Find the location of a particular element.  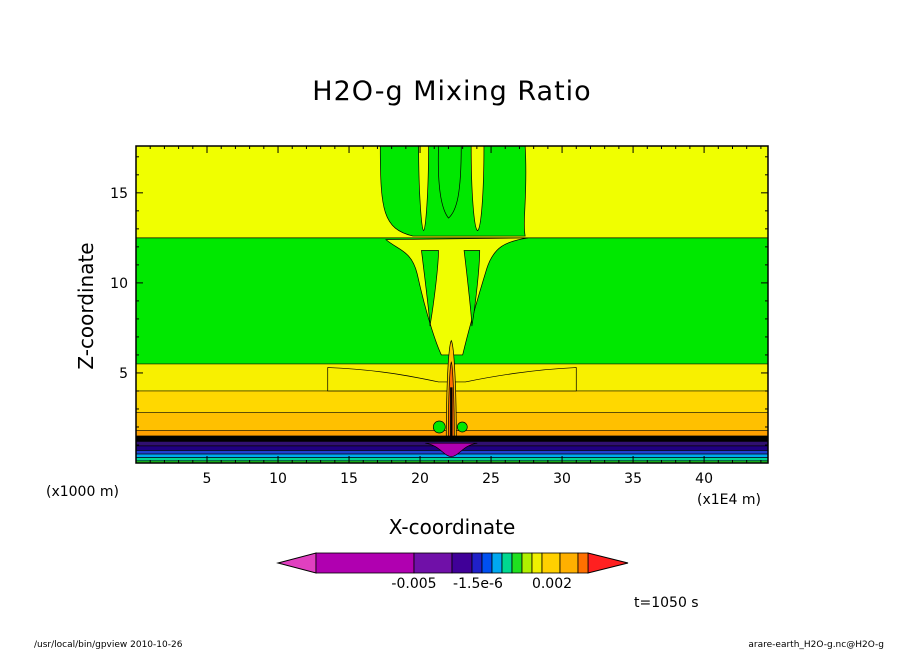

y-tick-label: 15 is located at coordinates (119, 194).